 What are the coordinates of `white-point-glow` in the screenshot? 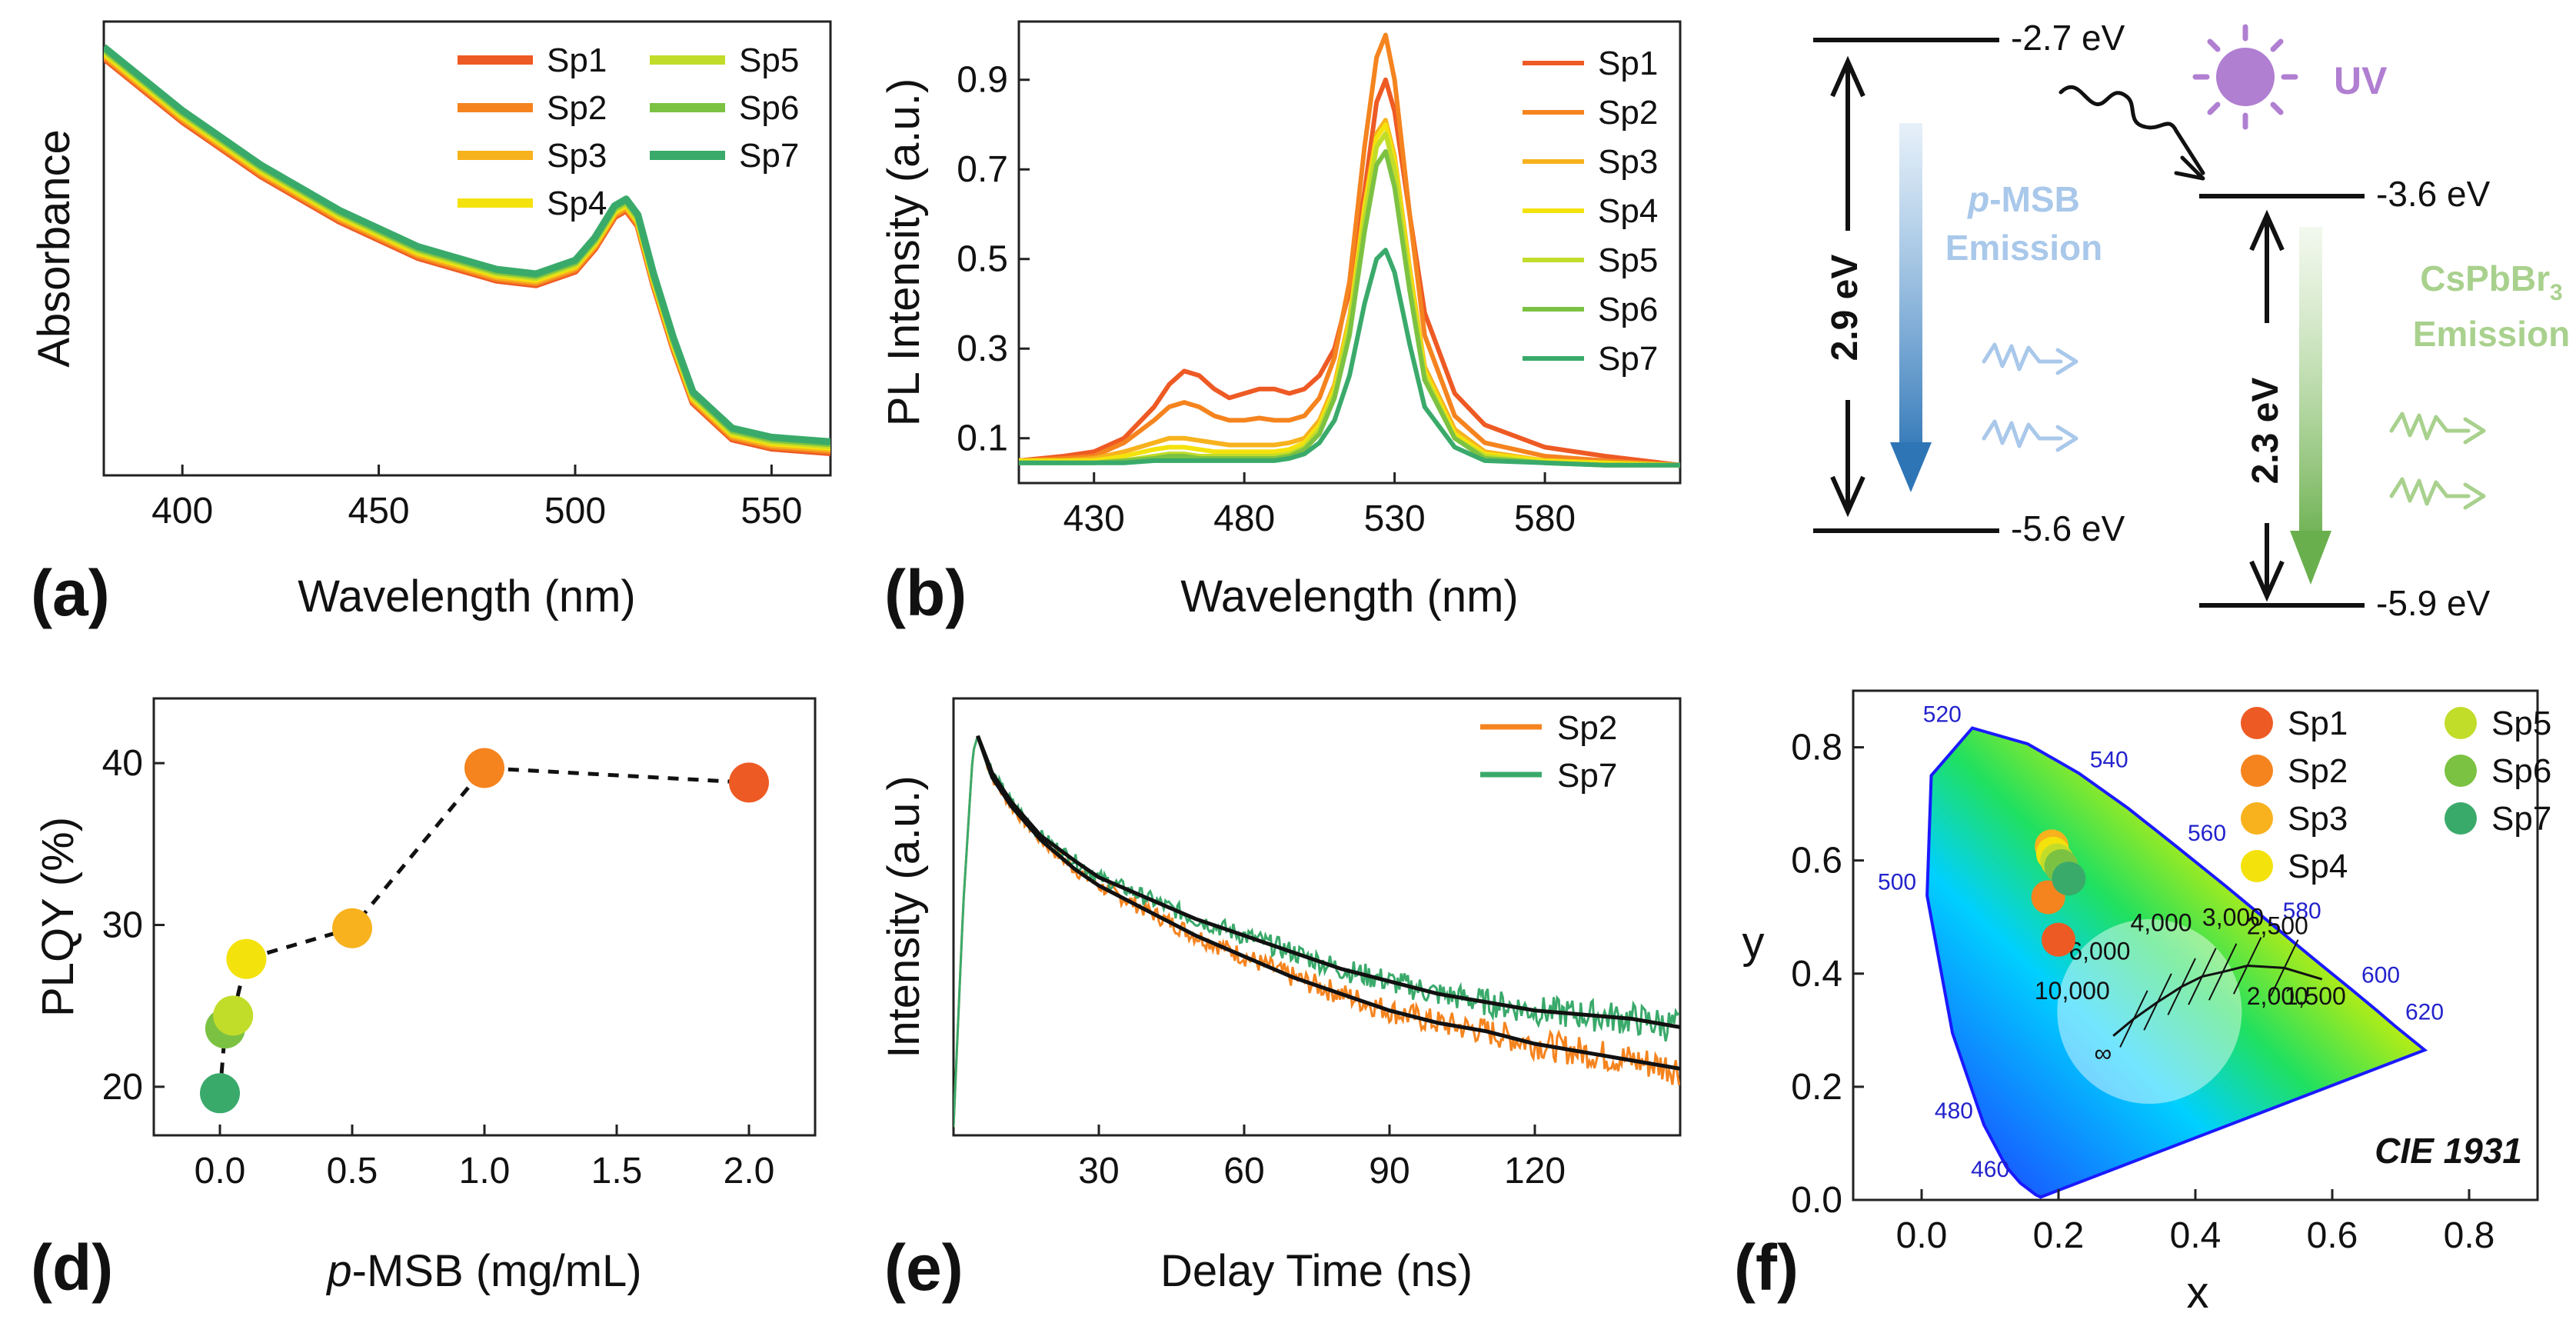 It's located at (2149, 1012).